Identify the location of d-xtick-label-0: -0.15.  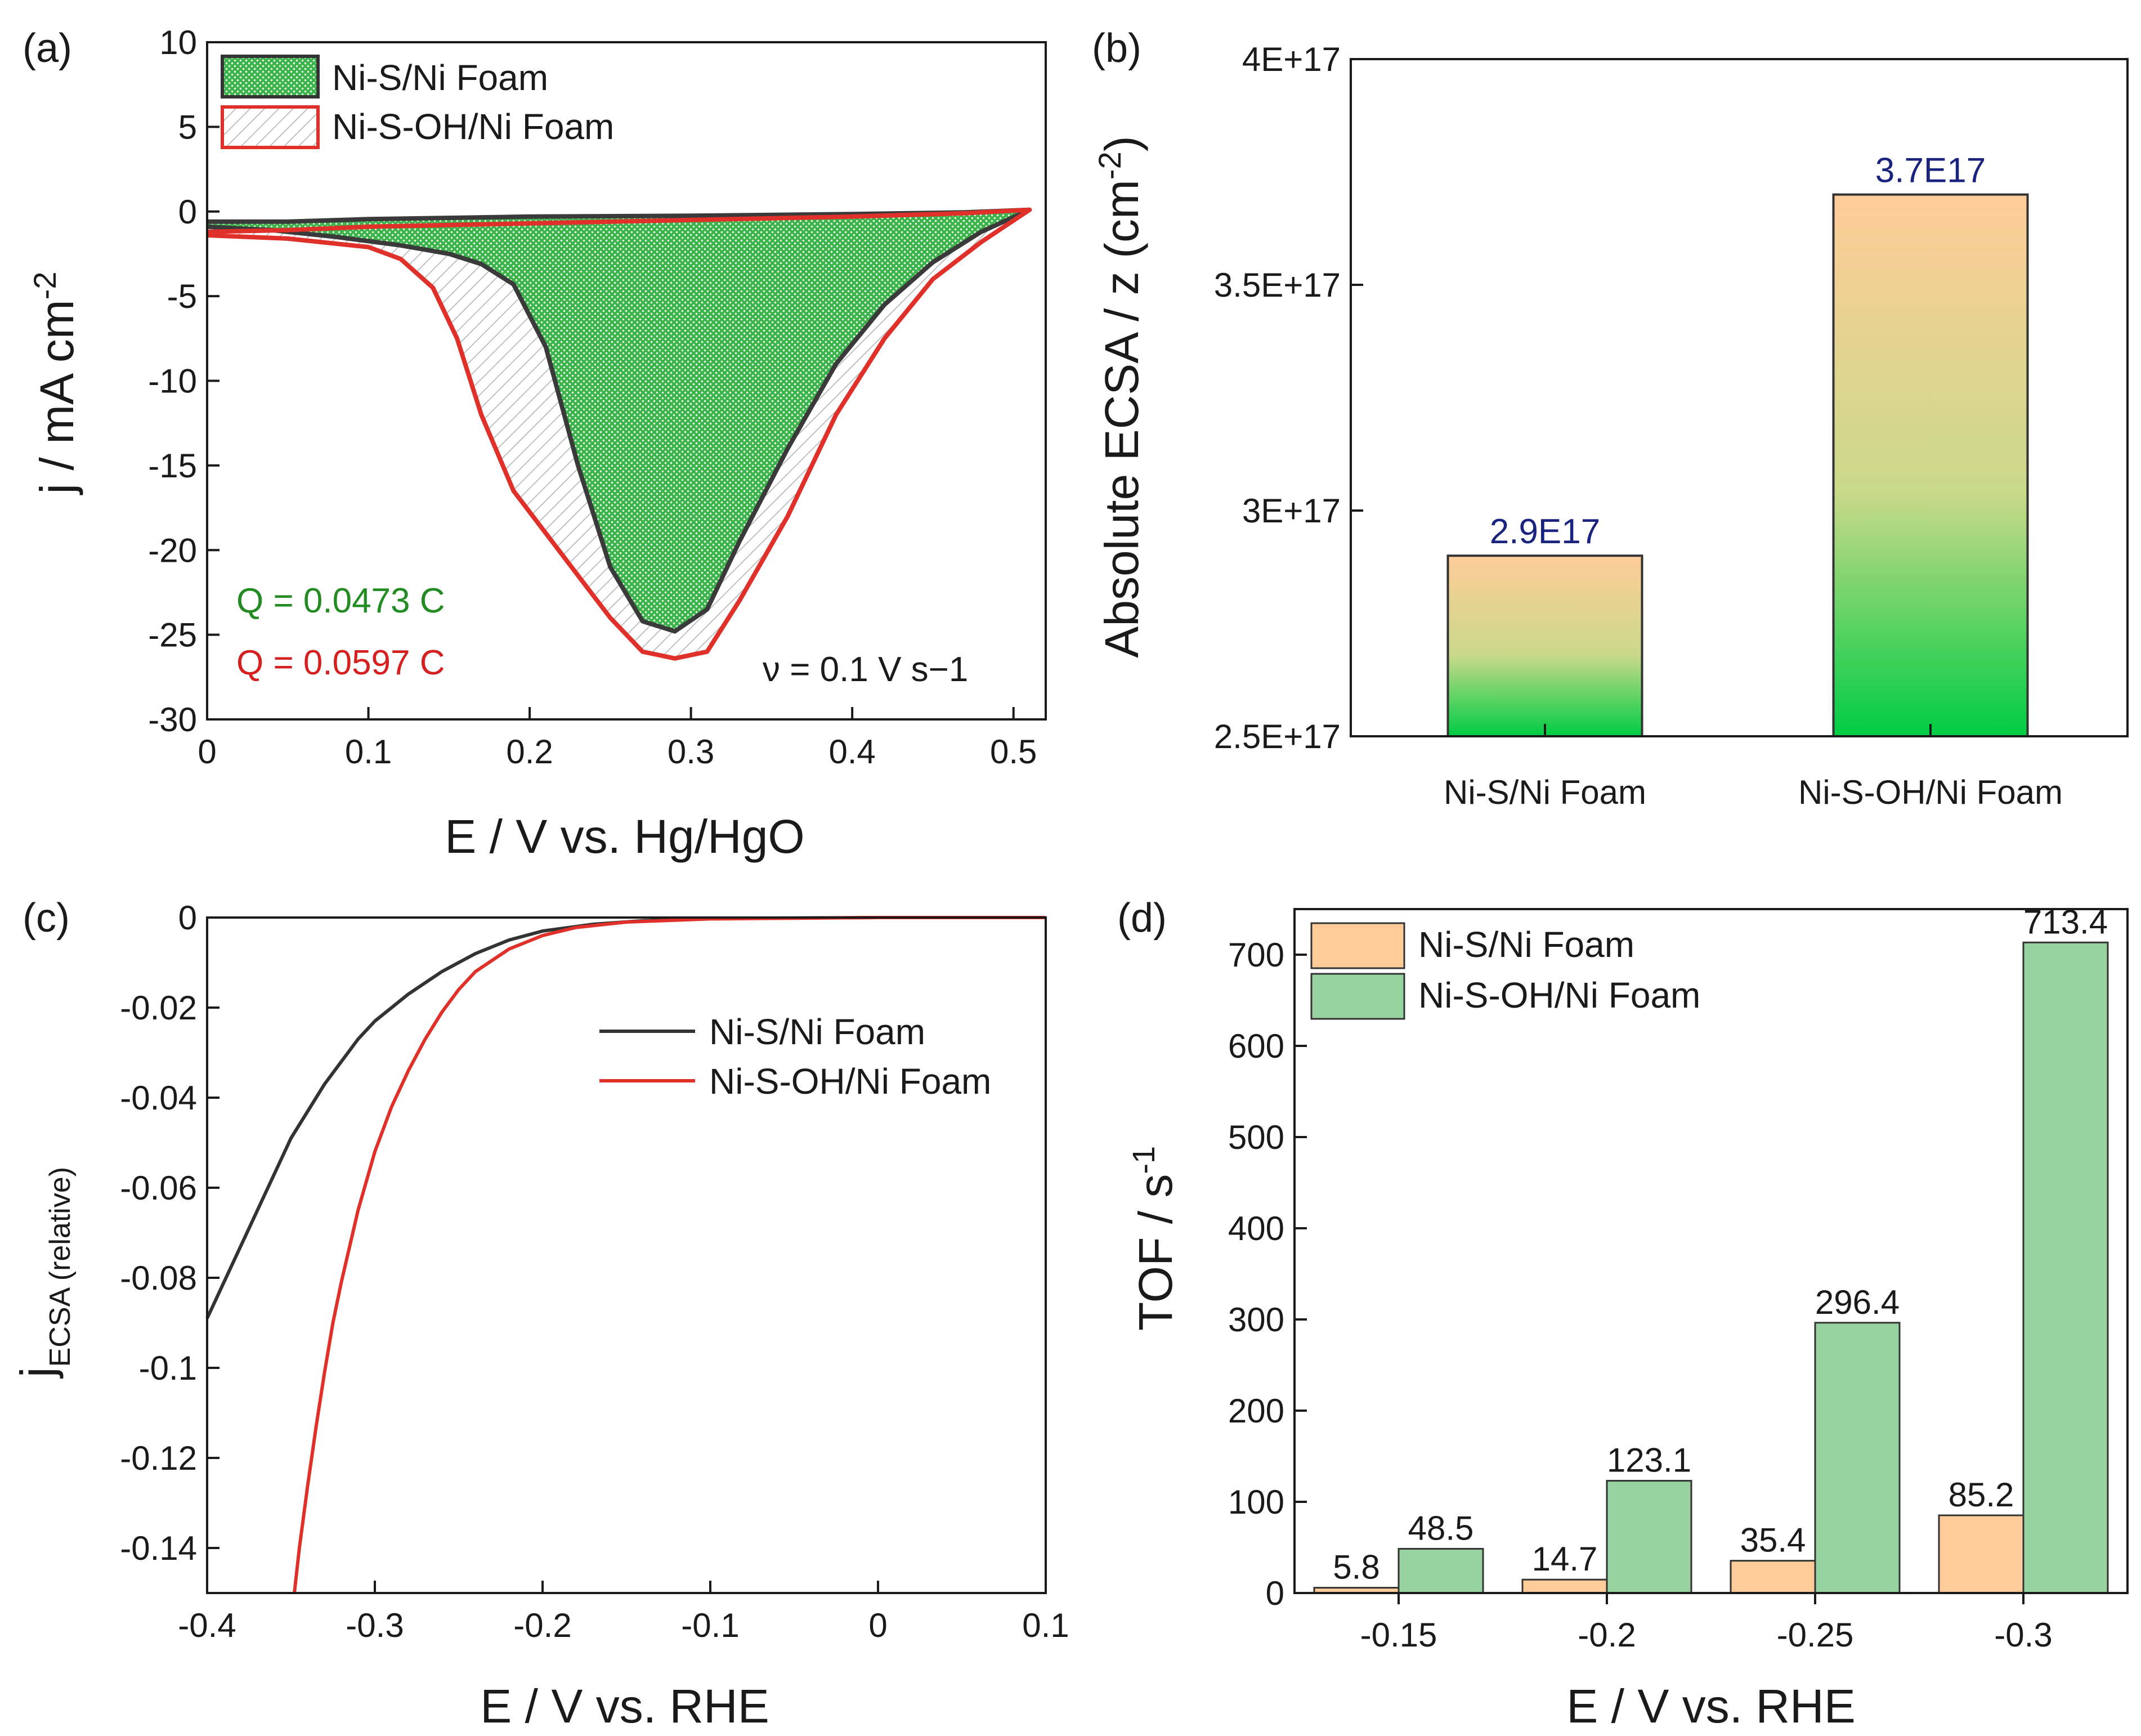
(1399, 1635).